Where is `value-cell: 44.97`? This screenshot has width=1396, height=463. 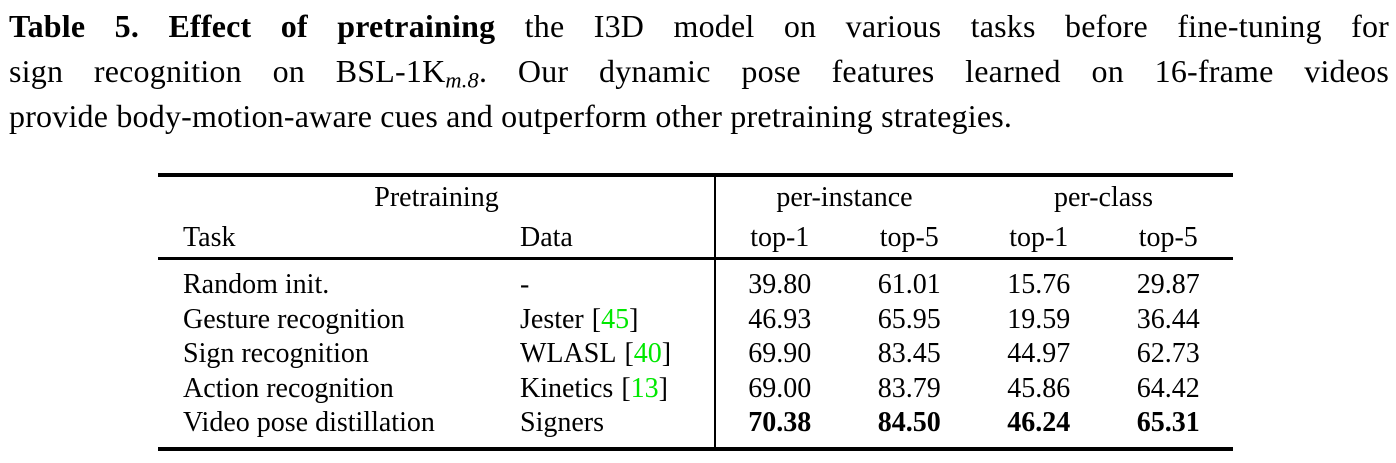 value-cell: 44.97 is located at coordinates (1039, 354).